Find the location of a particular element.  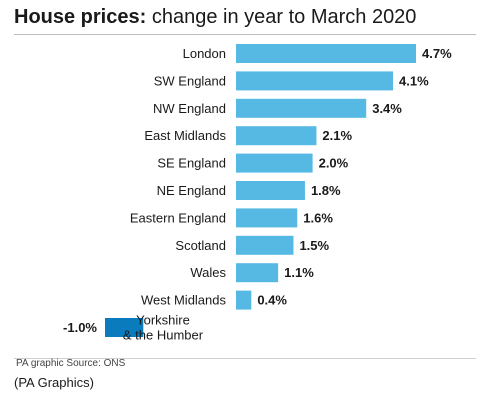

category-label-10: Yorkshire & the Humber is located at coordinates (163, 328).